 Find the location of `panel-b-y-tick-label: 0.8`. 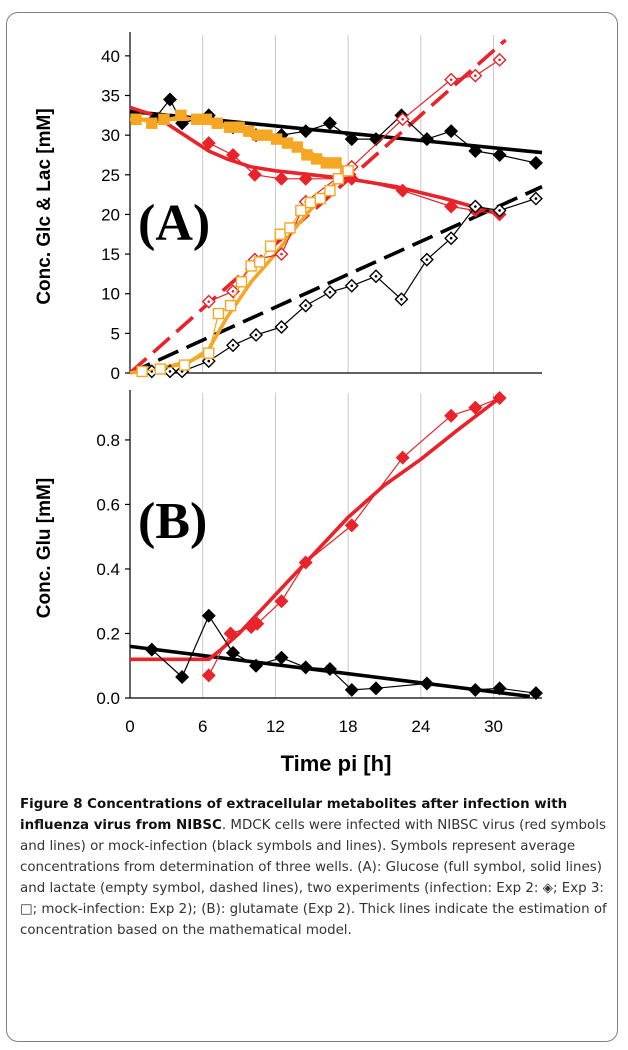

panel-b-y-tick-label: 0.8 is located at coordinates (108, 440).